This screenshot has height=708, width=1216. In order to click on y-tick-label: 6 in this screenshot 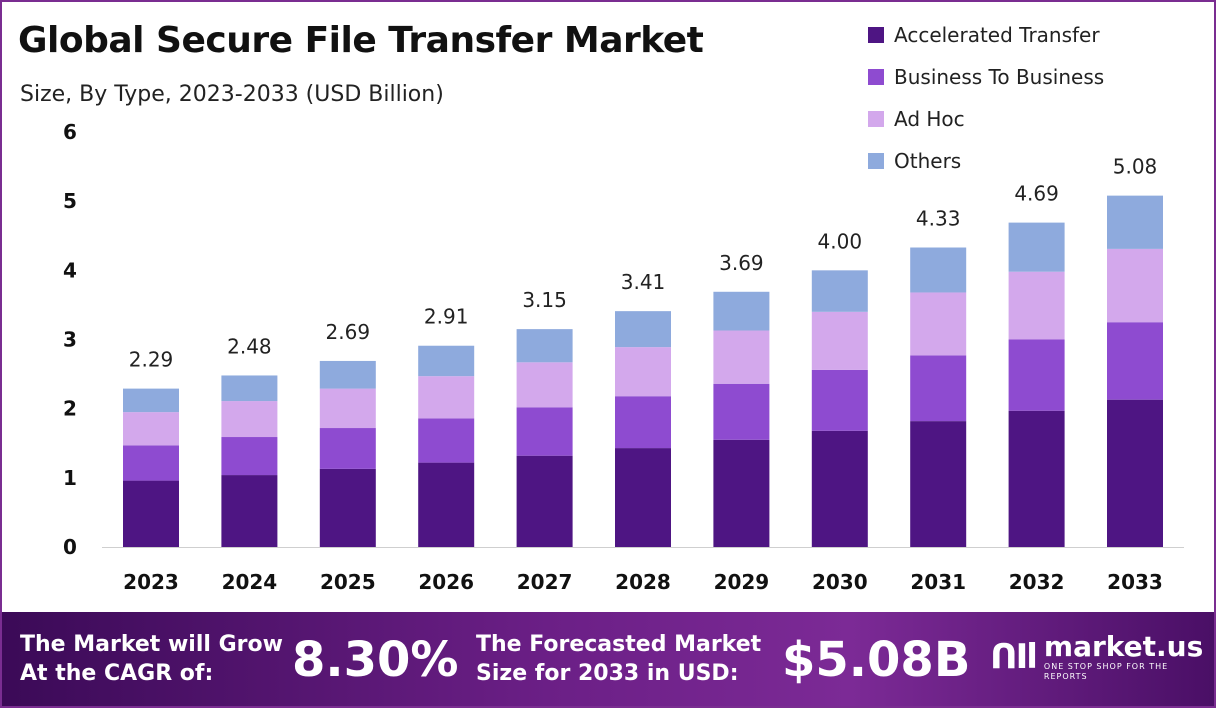, I will do `click(70, 132)`.